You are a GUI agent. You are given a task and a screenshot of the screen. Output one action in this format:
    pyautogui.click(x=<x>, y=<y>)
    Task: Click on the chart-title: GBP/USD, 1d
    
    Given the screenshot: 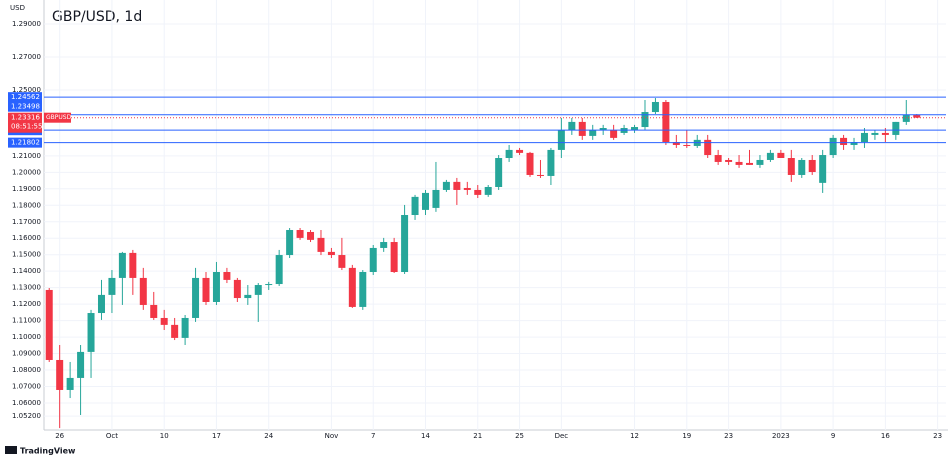 What is the action you would take?
    pyautogui.click(x=97, y=17)
    